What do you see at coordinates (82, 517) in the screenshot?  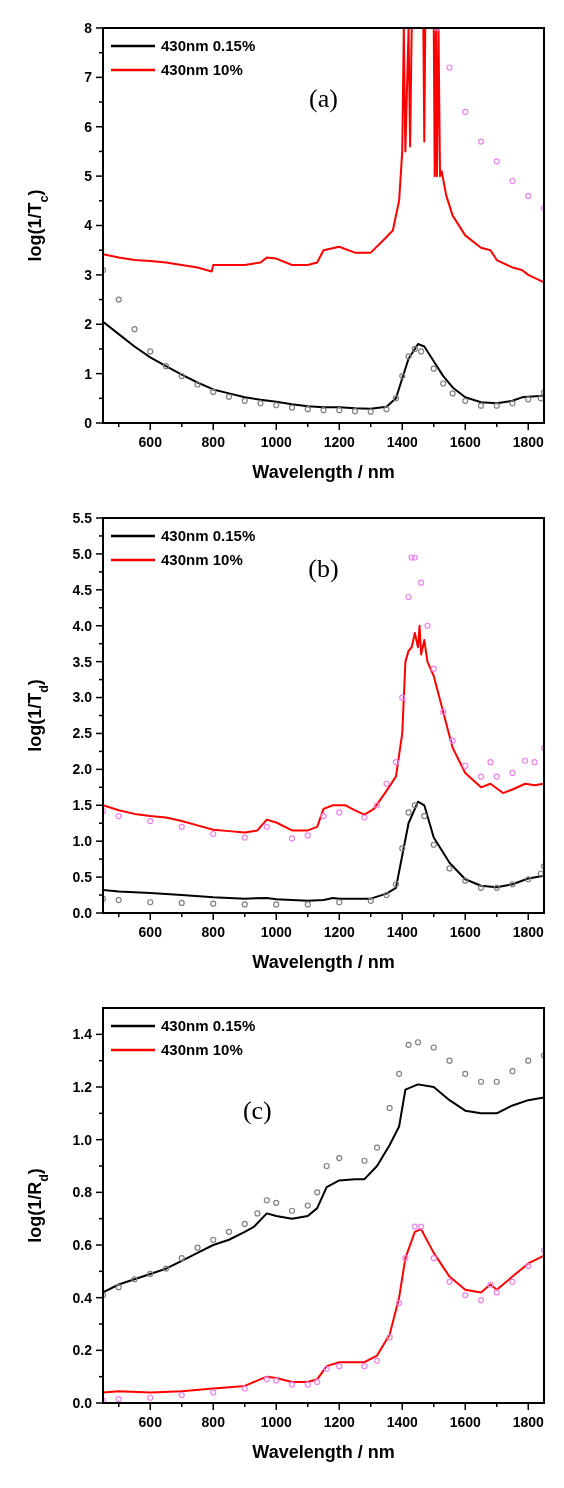 I see `y-tick-label: 5.5` at bounding box center [82, 517].